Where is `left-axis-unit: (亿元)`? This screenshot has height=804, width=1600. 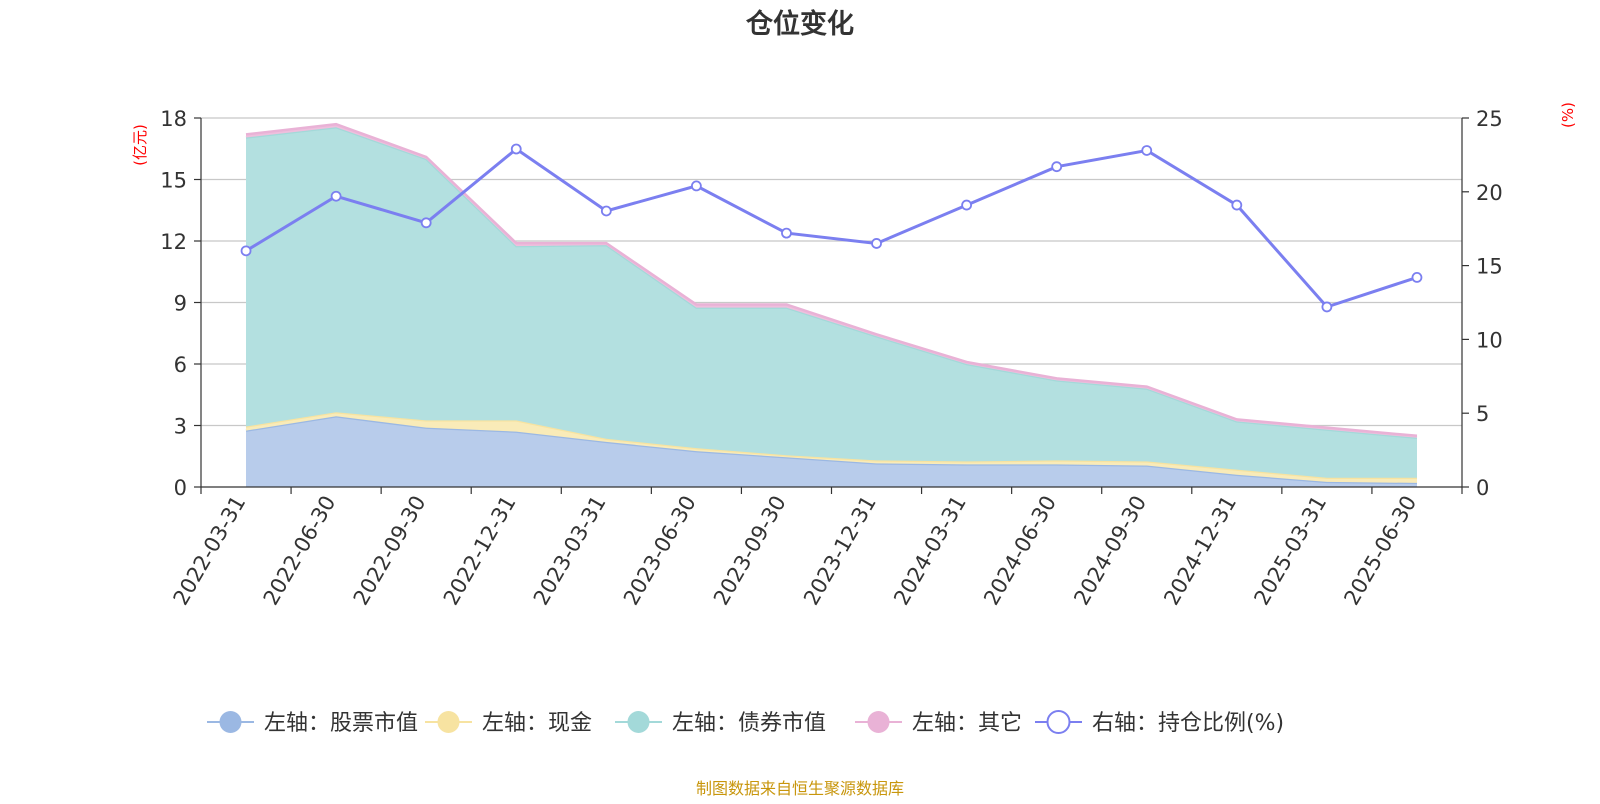 left-axis-unit: (亿元) is located at coordinates (140, 145).